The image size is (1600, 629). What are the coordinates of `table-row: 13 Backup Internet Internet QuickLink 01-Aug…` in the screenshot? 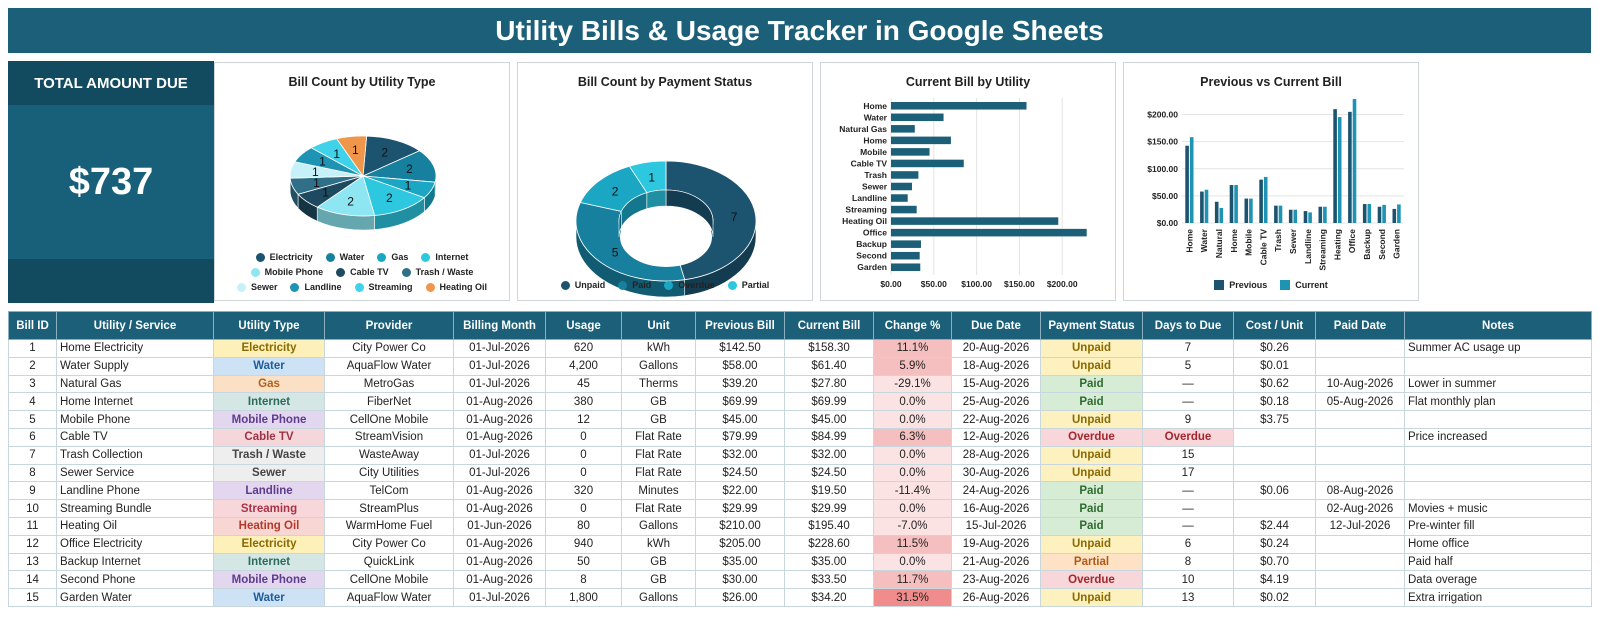 It's located at (800, 562).